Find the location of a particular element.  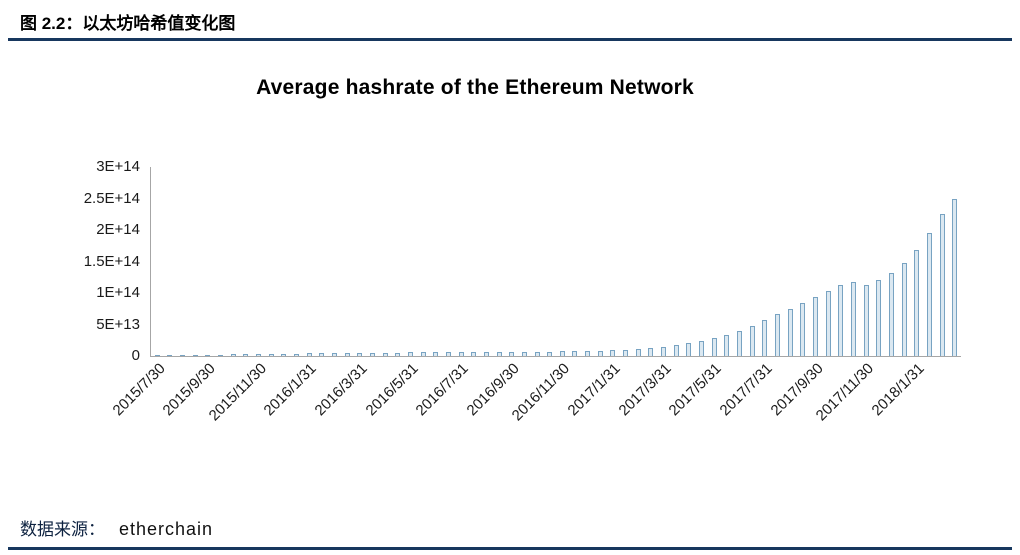

footer-divider is located at coordinates (510, 548).